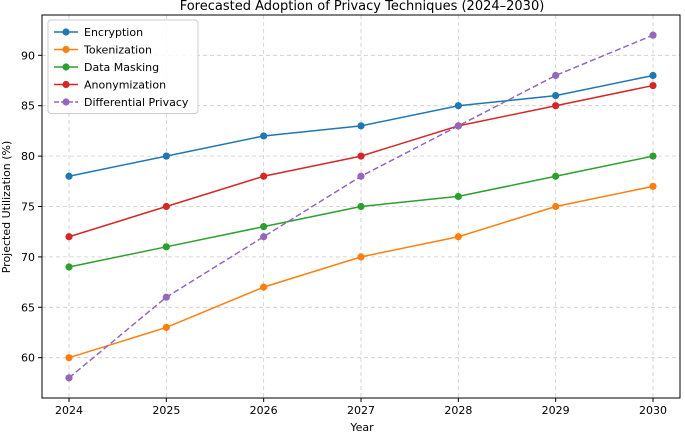 The image size is (685, 433). I want to click on x-tick-label: 2026, so click(264, 410).